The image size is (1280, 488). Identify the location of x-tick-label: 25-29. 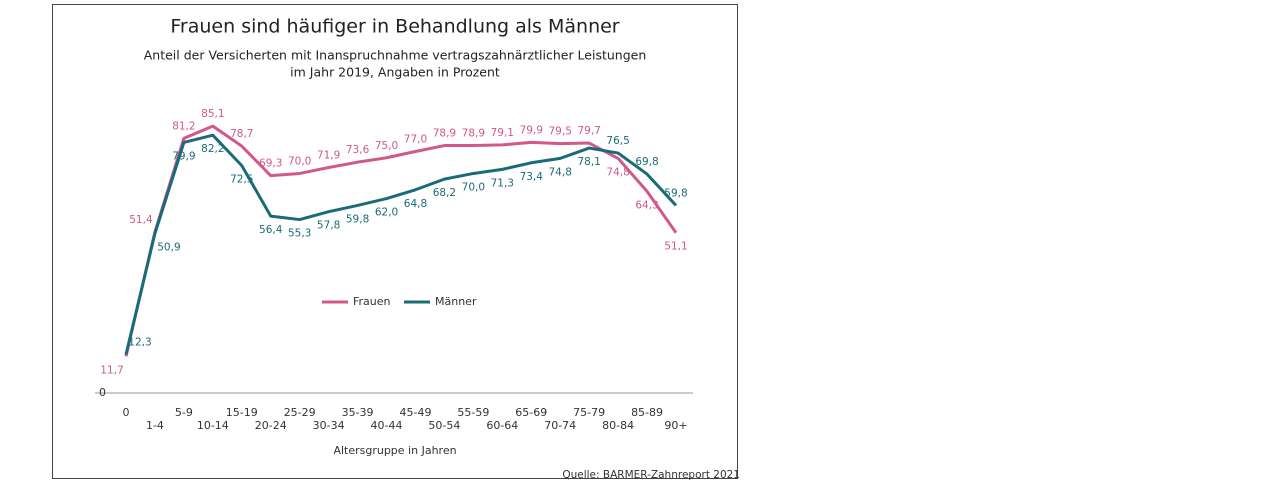
(300, 412).